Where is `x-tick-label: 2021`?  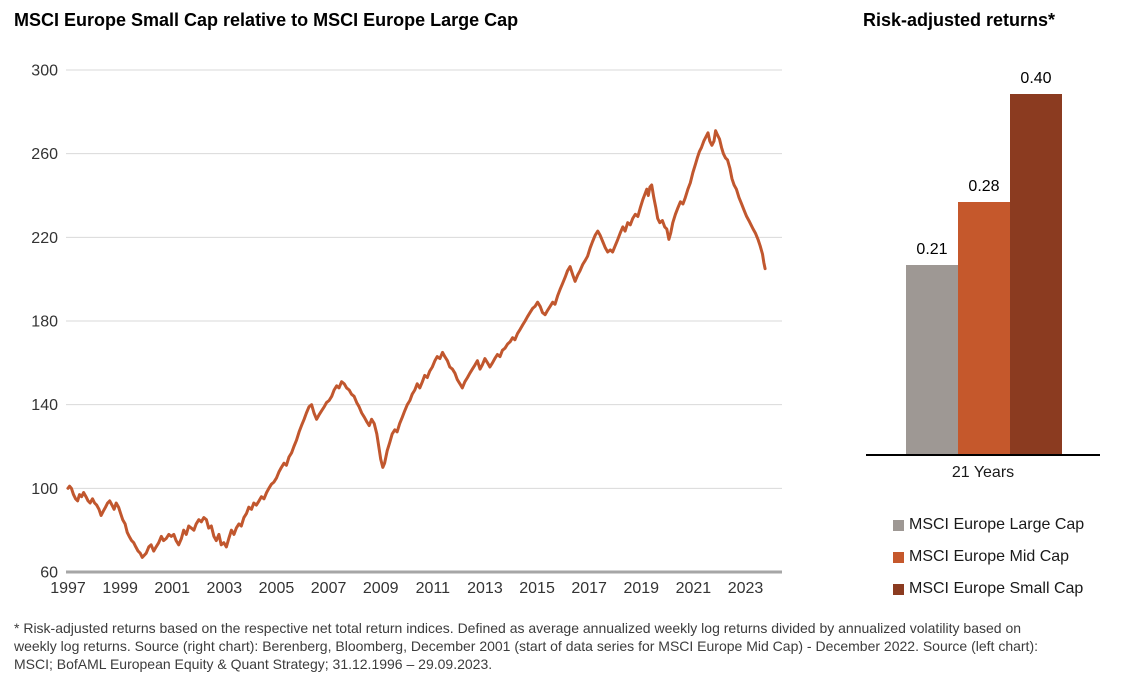
x-tick-label: 2021 is located at coordinates (694, 588).